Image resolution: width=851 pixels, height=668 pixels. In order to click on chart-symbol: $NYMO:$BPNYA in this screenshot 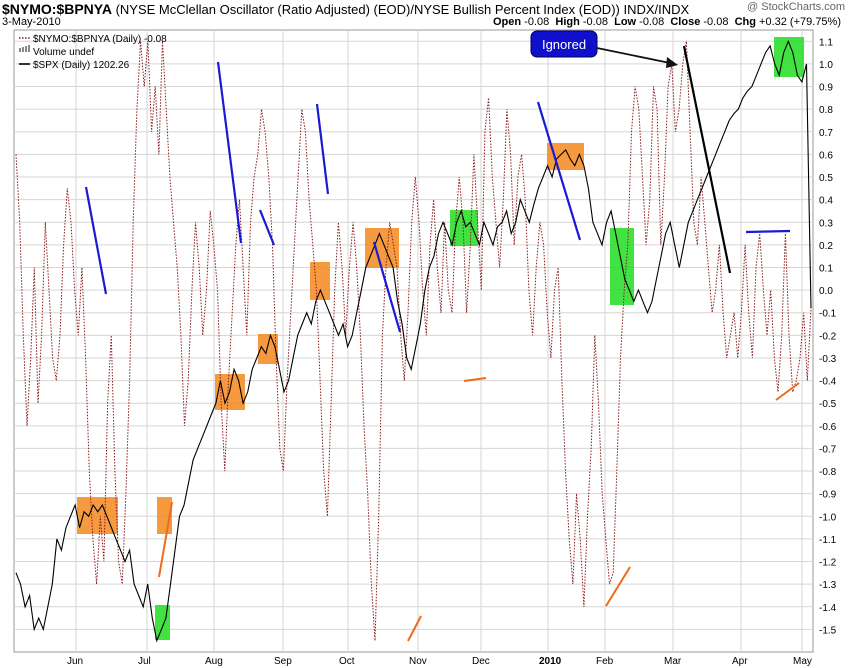, I will do `click(57, 9)`.